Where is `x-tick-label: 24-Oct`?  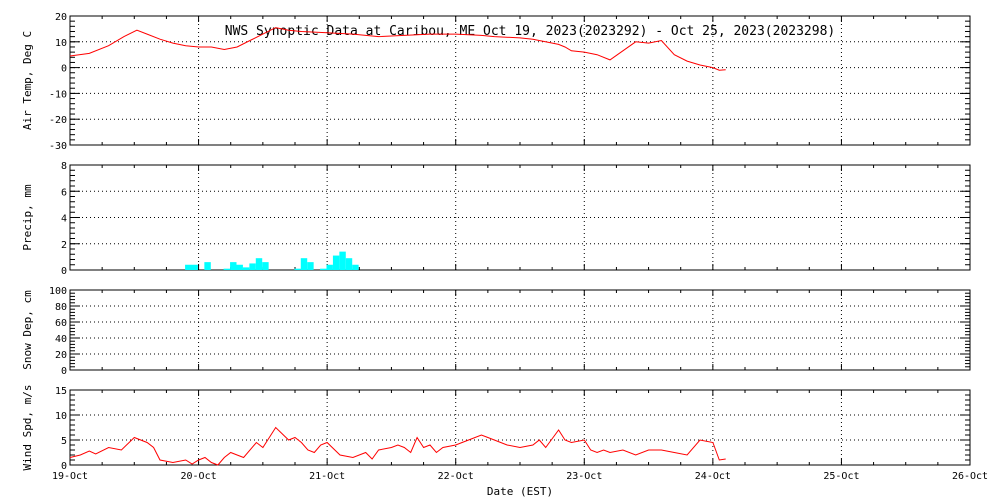 x-tick-label: 24-Oct is located at coordinates (713, 476).